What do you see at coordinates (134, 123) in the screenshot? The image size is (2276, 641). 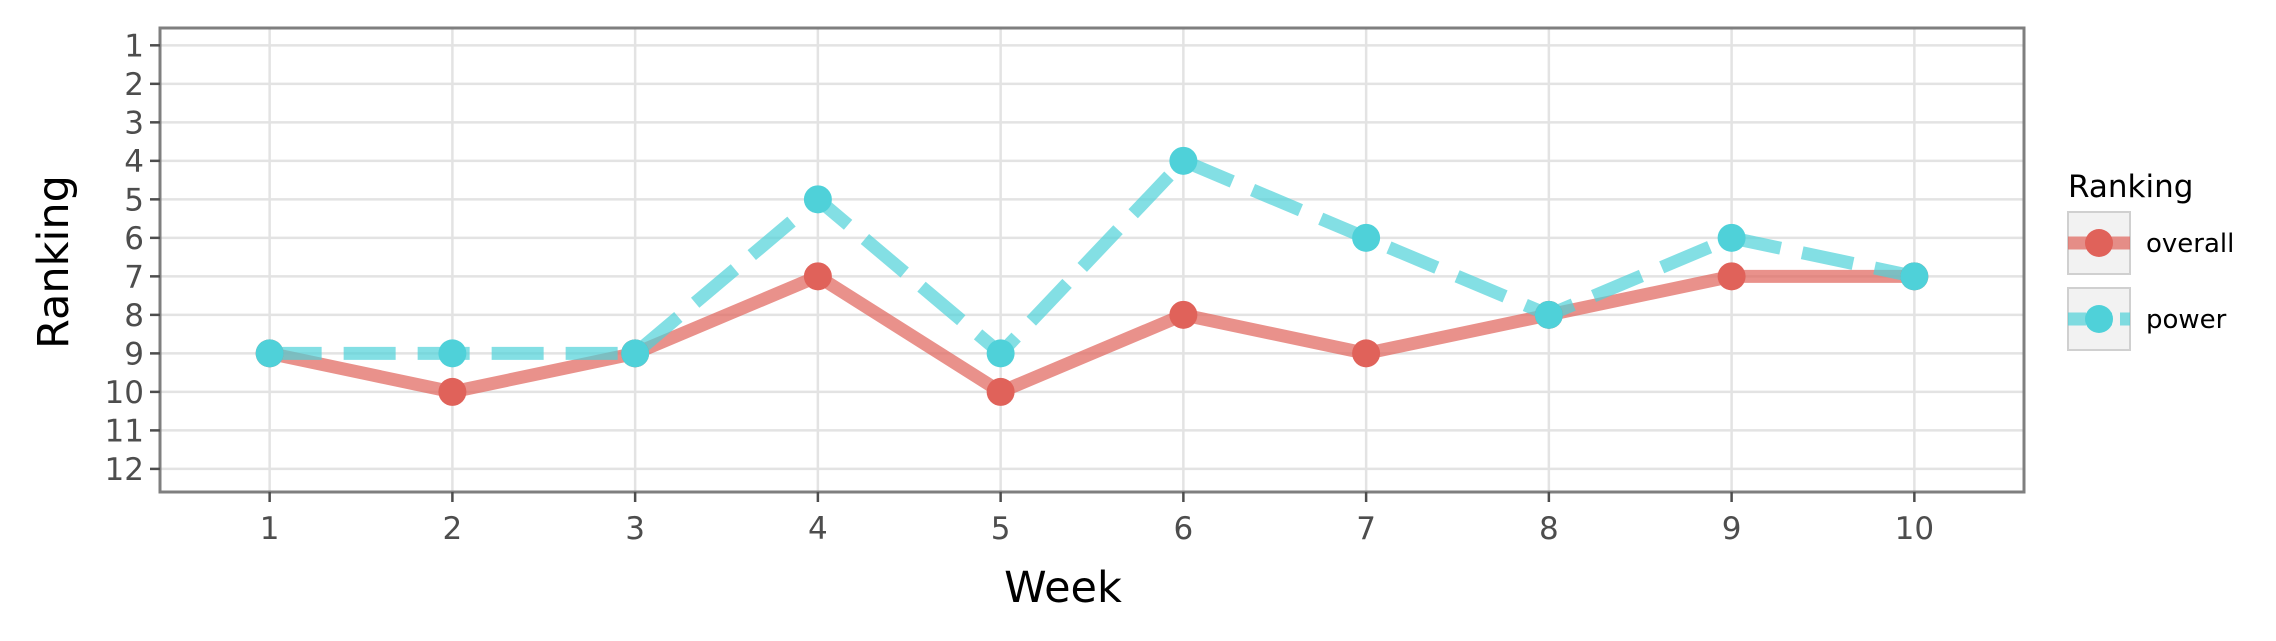 I see `y-tick-label: 3` at bounding box center [134, 123].